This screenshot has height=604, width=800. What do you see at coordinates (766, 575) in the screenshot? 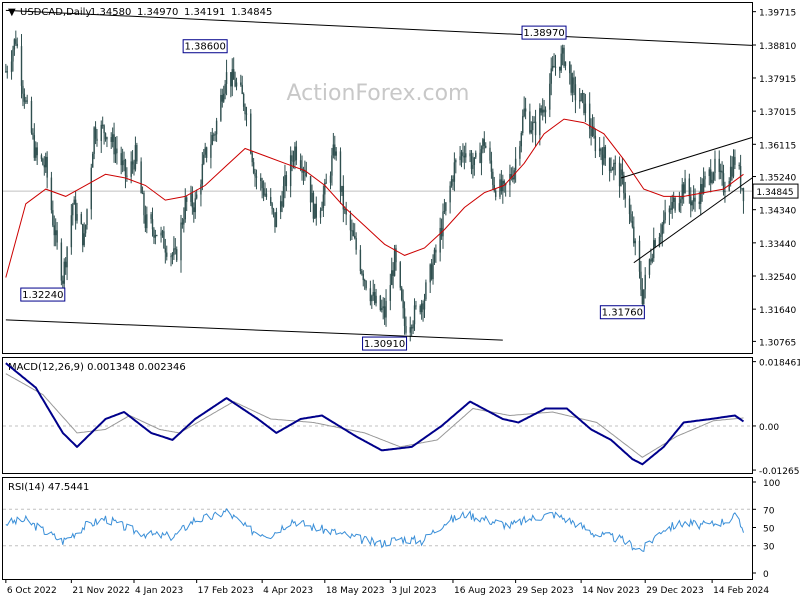
I see `rsi-axis-label: 0` at bounding box center [766, 575].